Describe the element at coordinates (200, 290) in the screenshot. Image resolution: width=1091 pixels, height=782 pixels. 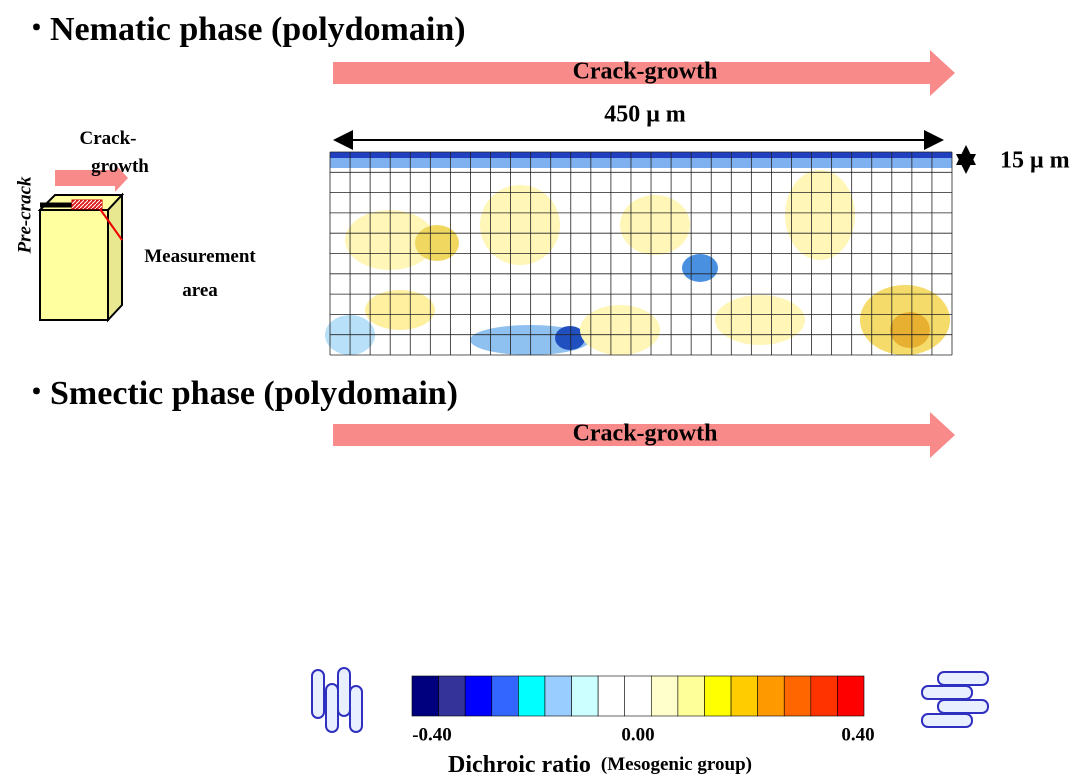
I see `line: area` at that location.